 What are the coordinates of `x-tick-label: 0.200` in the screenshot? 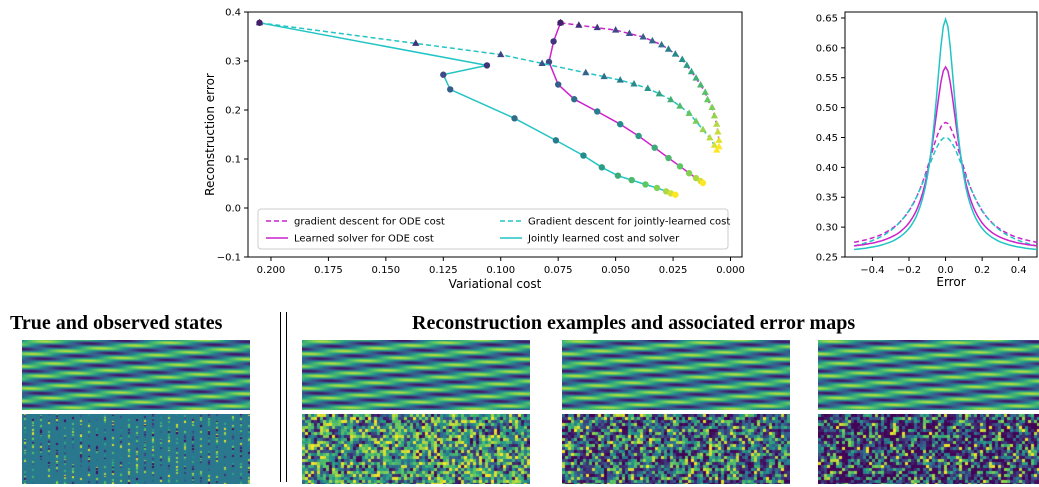 It's located at (271, 270).